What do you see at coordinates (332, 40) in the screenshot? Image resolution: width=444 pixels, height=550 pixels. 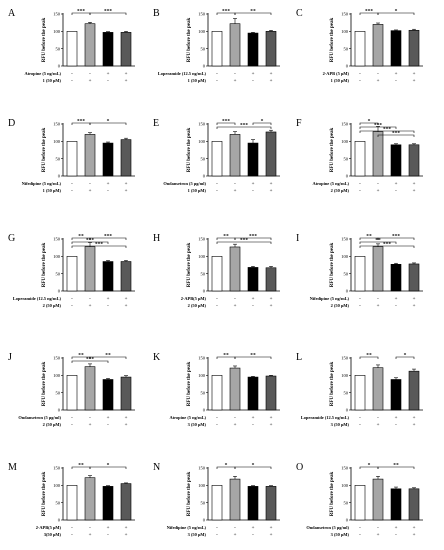 I see `y-axis-label-c: RFU before the peak` at bounding box center [332, 40].